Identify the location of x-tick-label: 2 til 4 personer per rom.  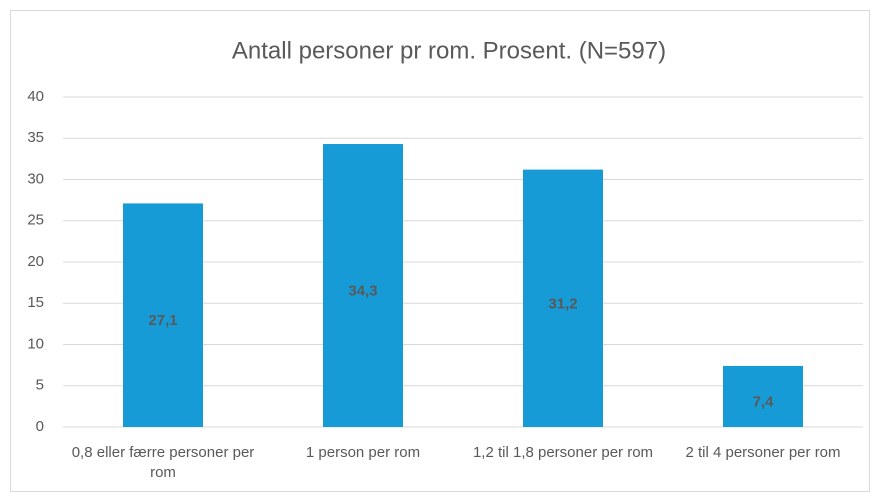
(763, 452).